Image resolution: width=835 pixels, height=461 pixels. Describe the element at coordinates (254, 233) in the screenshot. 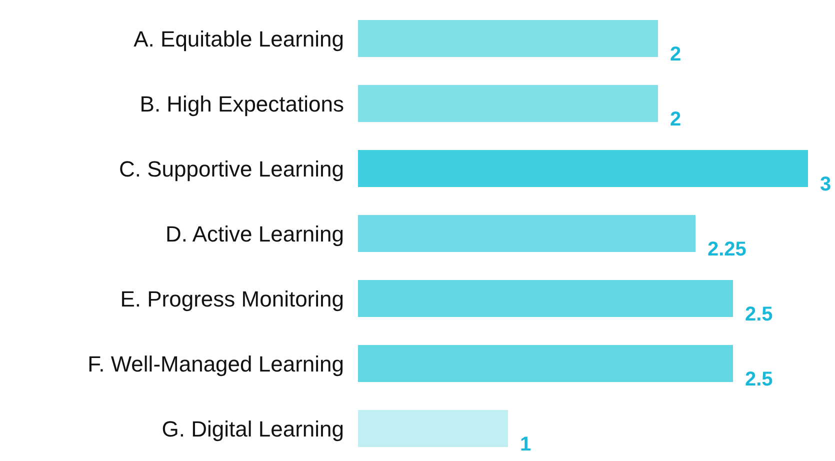

I see `y-tick-label: D. Active Learning` at that location.